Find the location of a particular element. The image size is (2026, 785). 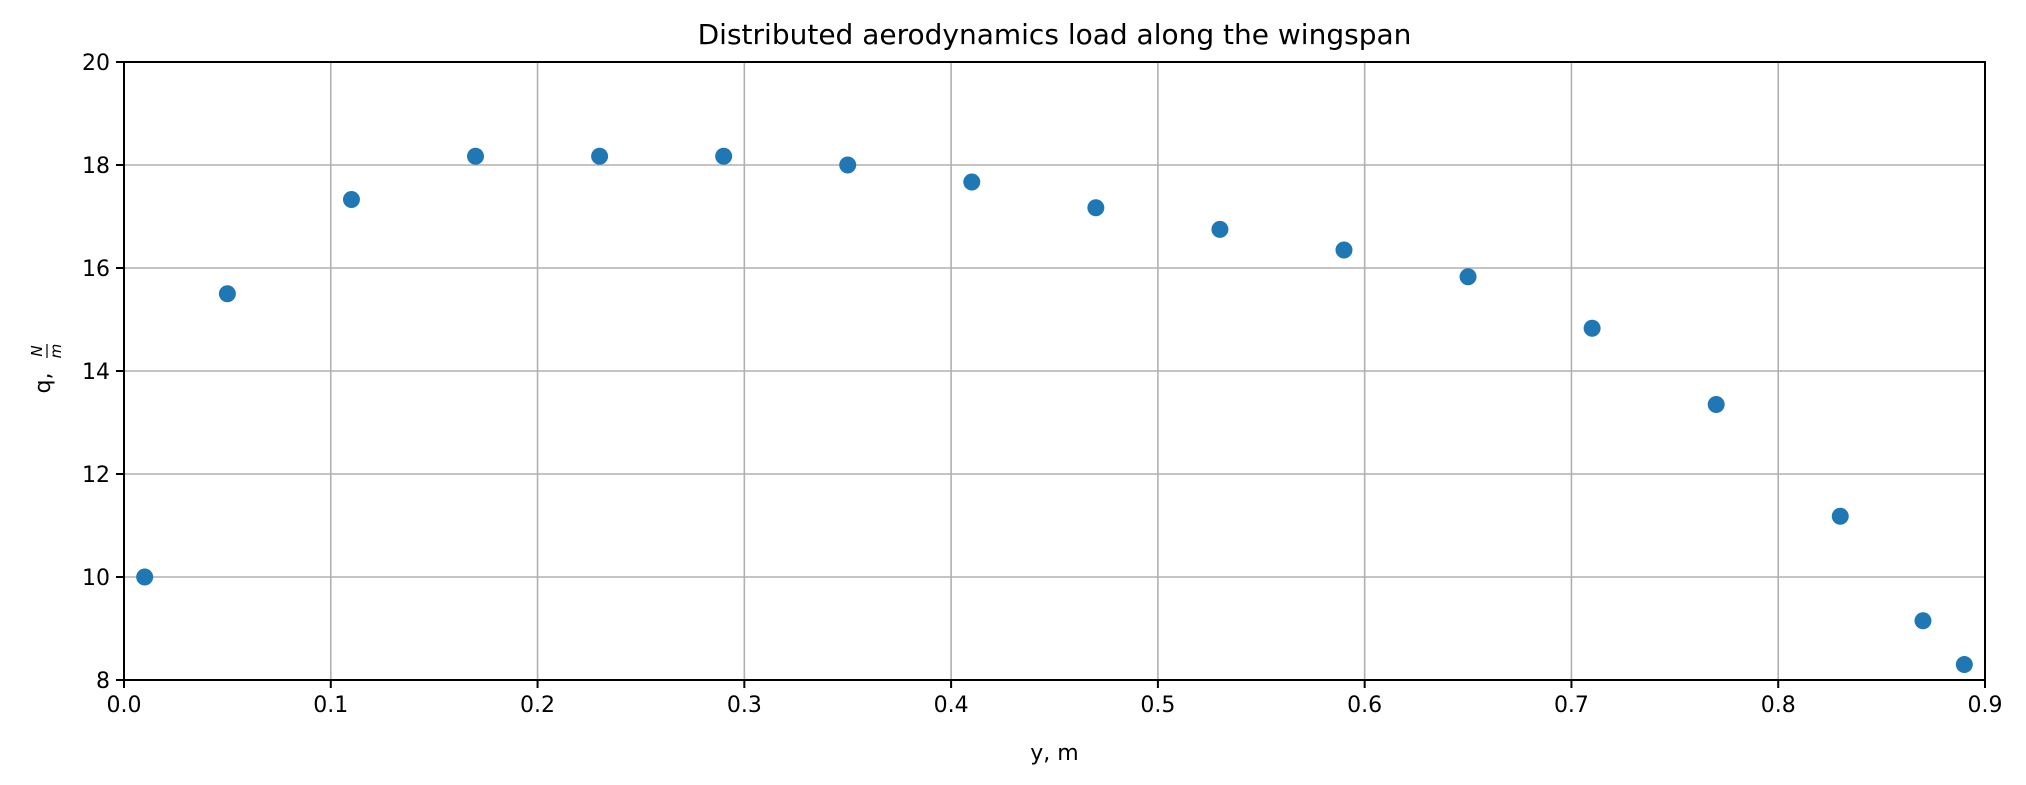

x-tick-label: 0.7 is located at coordinates (1571, 705).